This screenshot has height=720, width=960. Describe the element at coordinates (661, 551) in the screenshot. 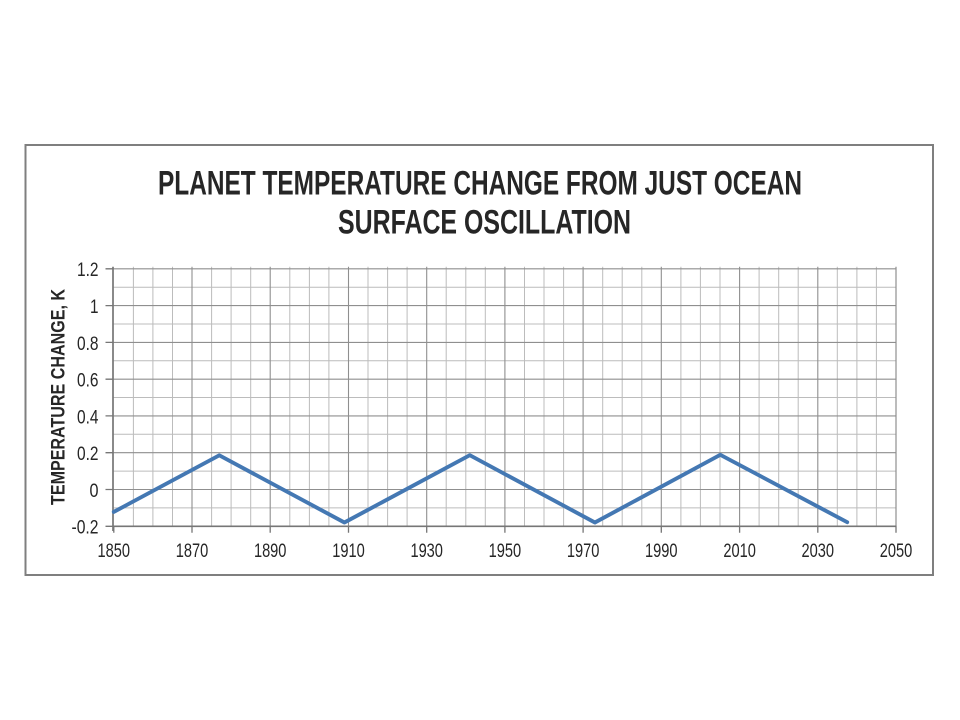

I see `svg-text: 1990` at that location.